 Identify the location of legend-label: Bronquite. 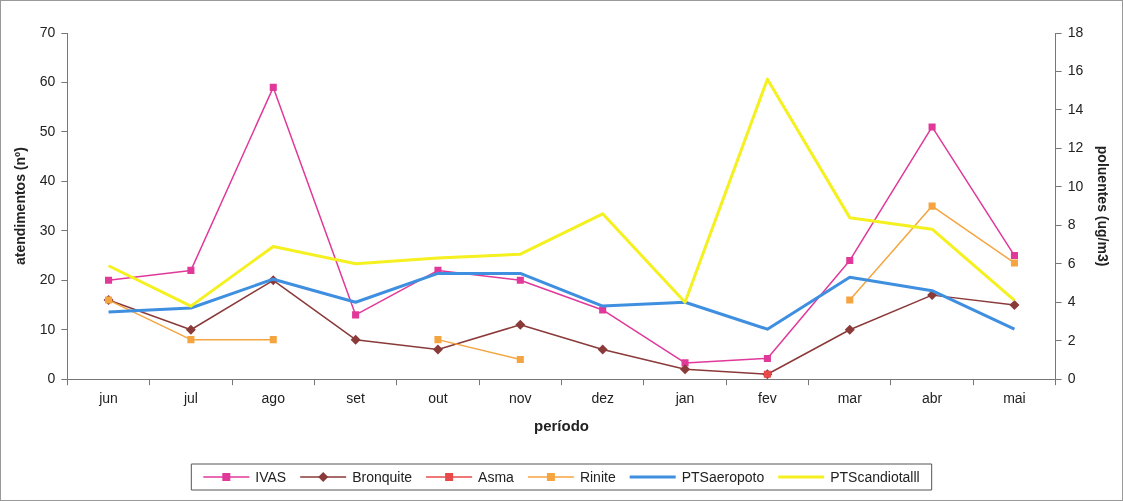
(382, 476).